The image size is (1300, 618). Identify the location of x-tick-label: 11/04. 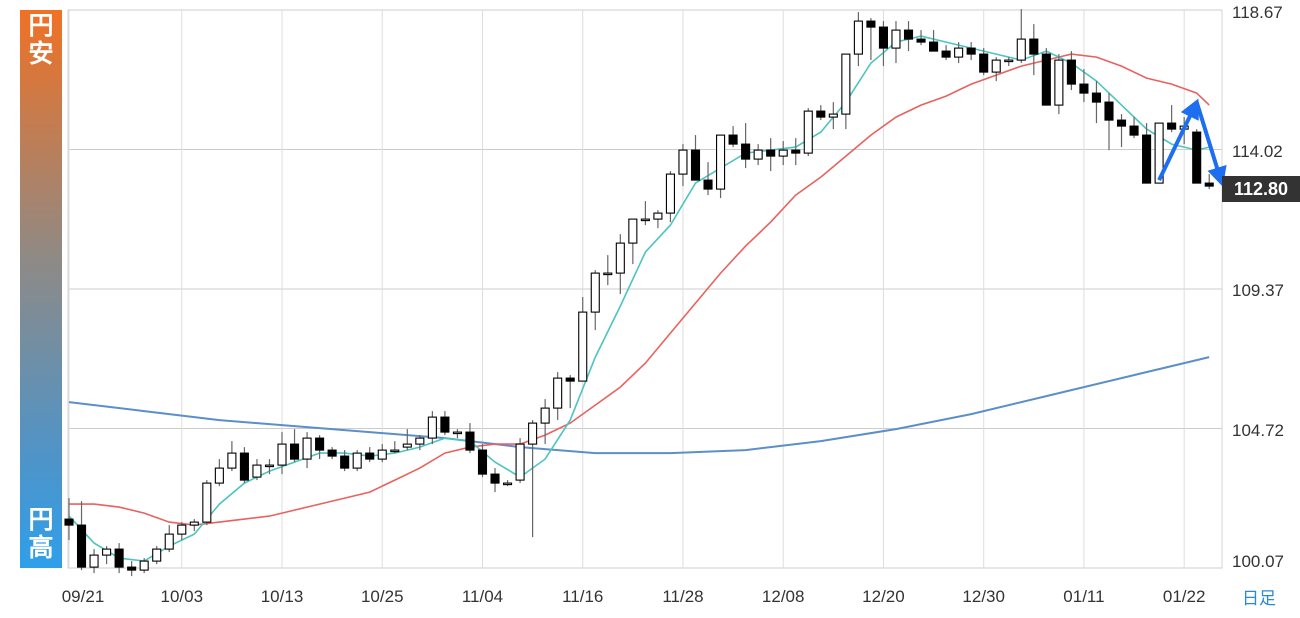
(482, 596).